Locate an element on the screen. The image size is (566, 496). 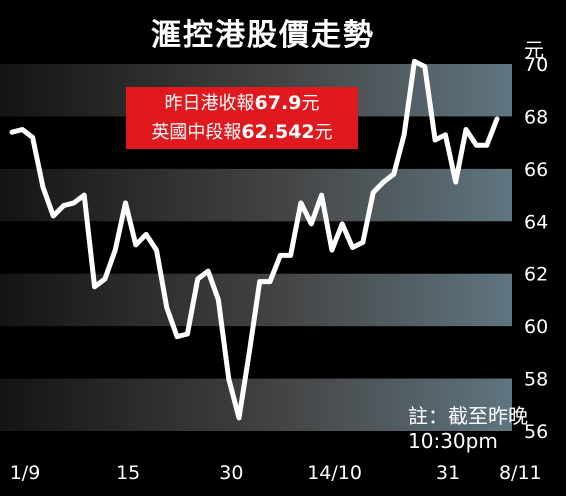
hk-close-prefix: 昨日港收報 is located at coordinates (209, 103).